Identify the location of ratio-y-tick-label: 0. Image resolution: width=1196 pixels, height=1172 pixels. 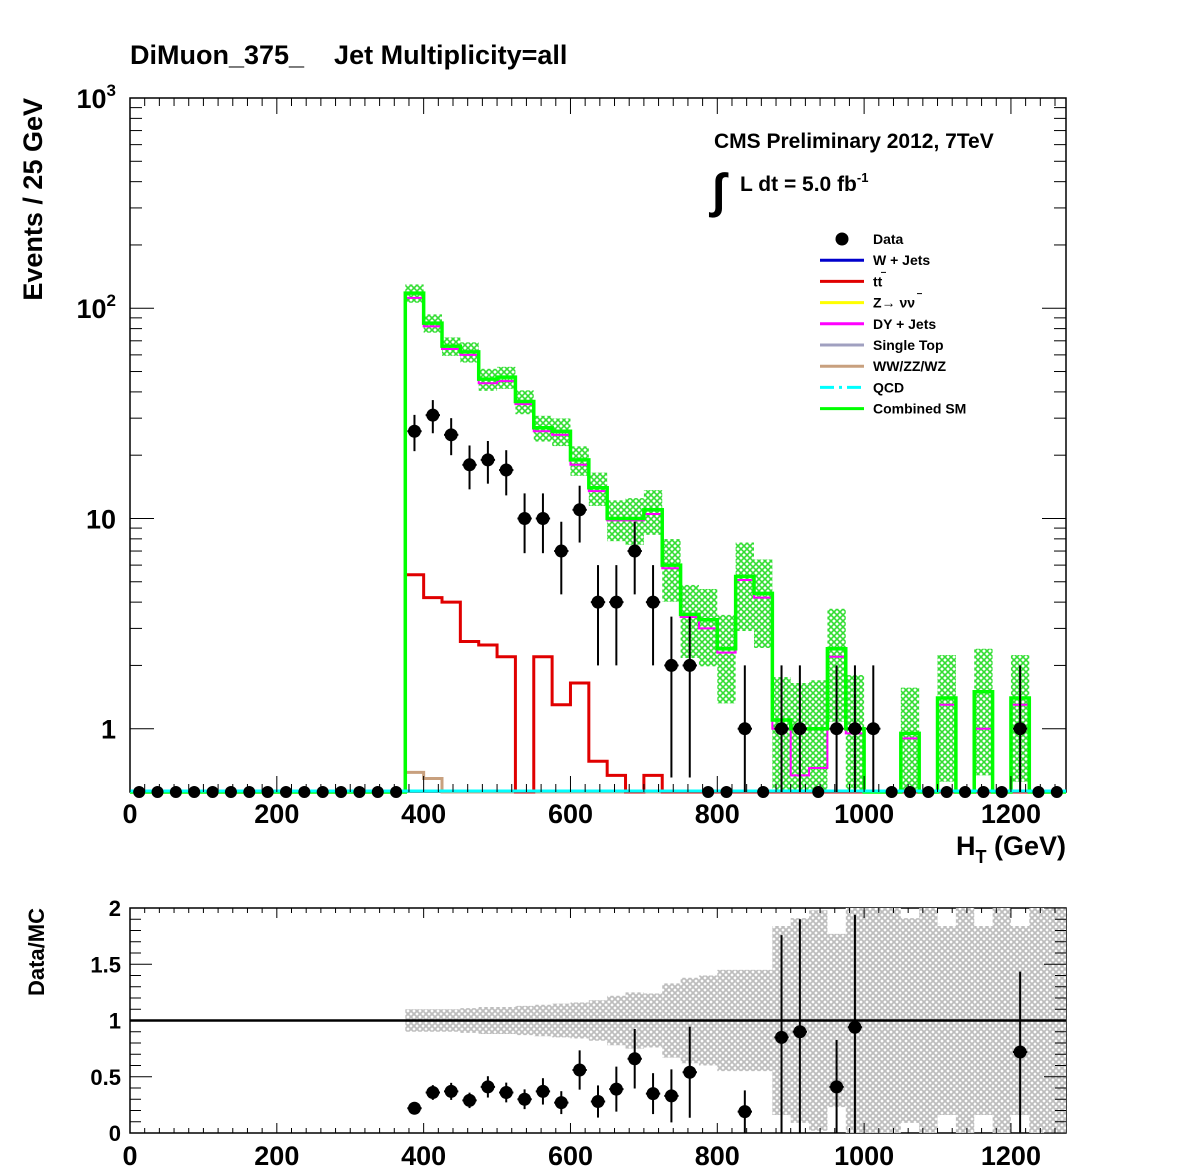
(115, 1133).